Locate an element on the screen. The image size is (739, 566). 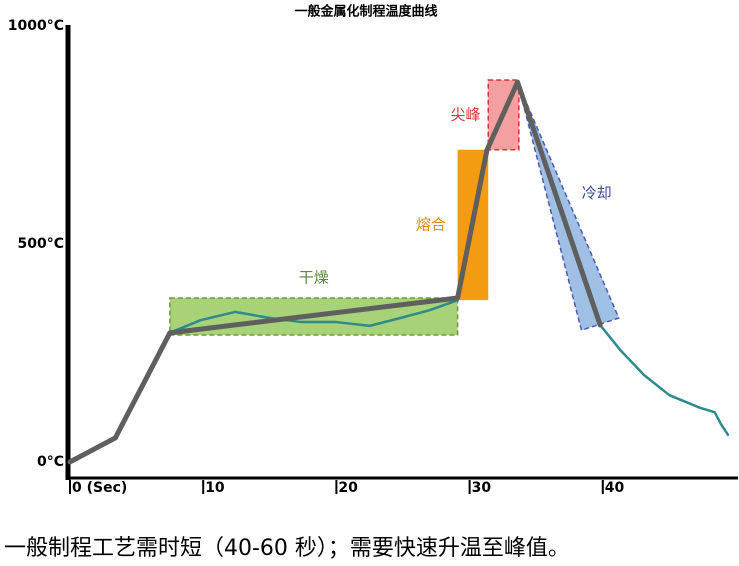
x-tick-label: 40 is located at coordinates (615, 488).